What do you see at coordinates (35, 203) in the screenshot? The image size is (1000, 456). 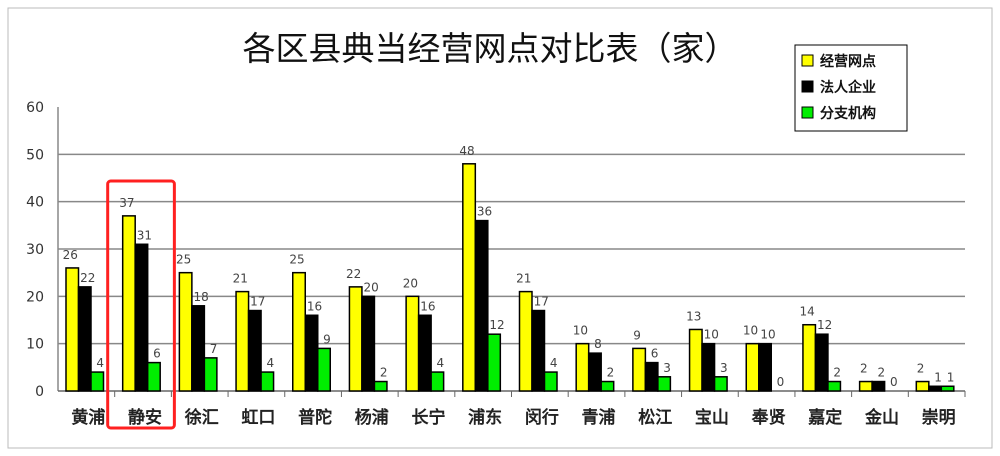 I see `y-tick-label: 40` at bounding box center [35, 203].